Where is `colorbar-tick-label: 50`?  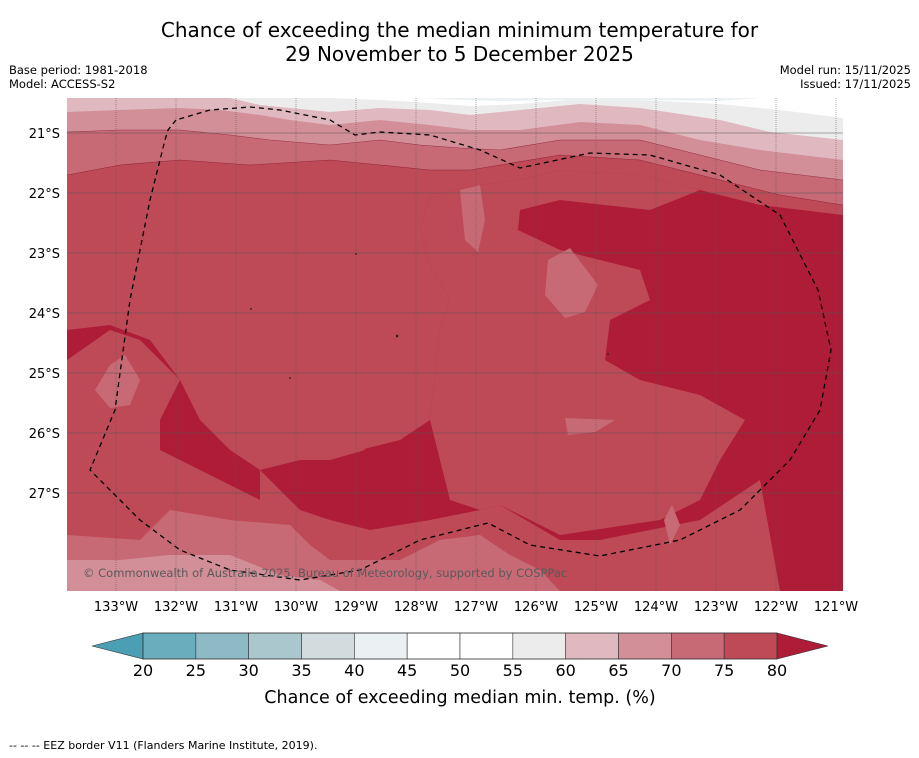 colorbar-tick-label: 50 is located at coordinates (460, 670).